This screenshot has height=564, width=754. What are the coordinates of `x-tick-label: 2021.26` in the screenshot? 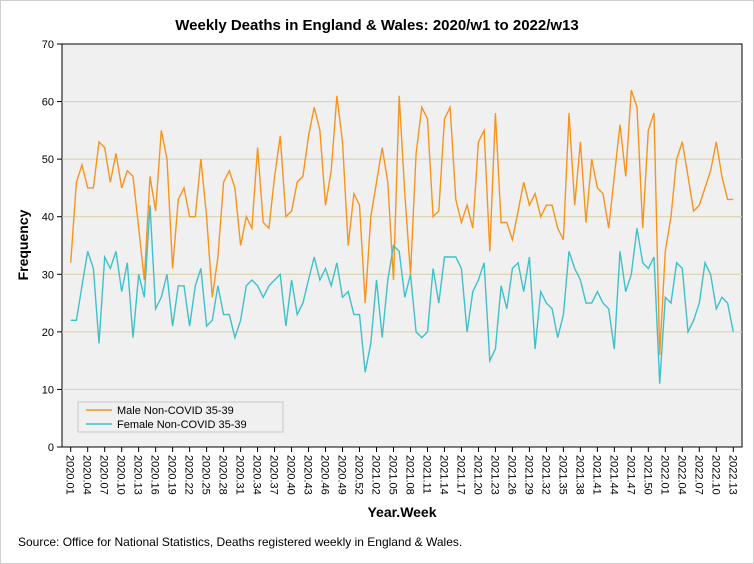 It's located at (511, 475).